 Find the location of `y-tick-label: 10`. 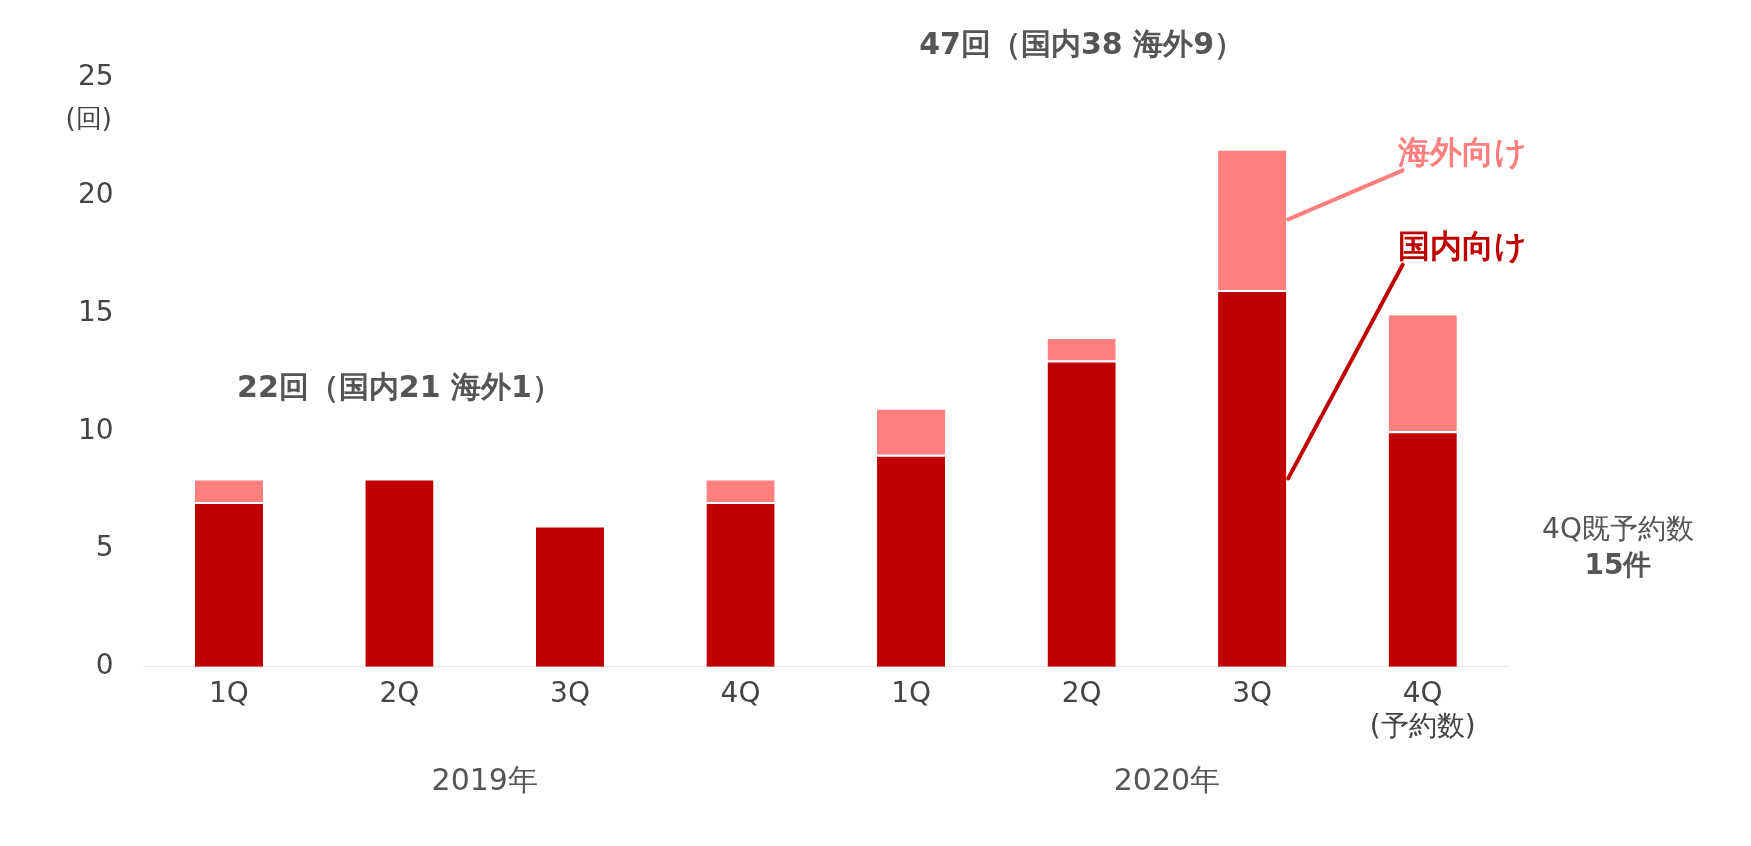

y-tick-label: 10 is located at coordinates (95, 429).